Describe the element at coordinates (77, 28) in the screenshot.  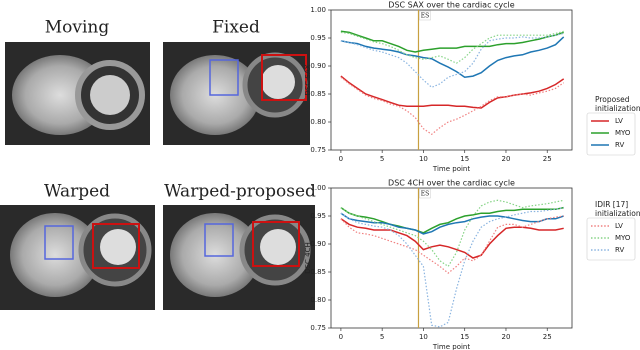
I see `panel-label: Moving` at that location.